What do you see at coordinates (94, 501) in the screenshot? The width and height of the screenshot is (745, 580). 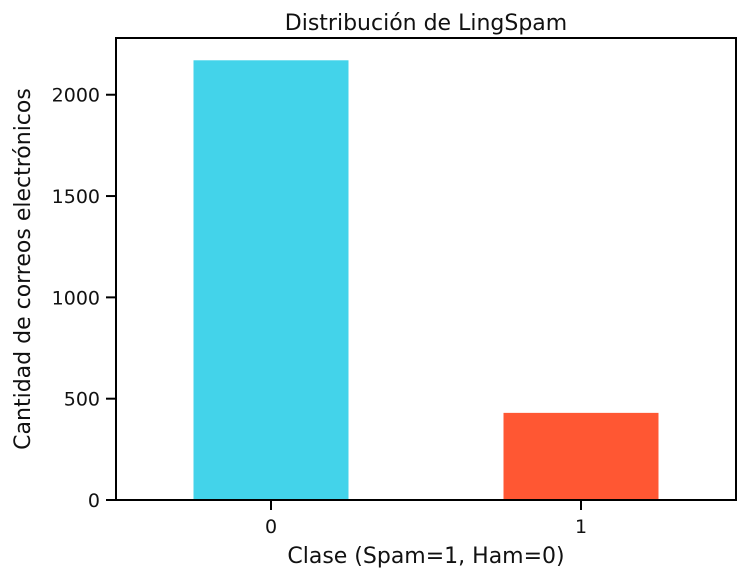 I see `y-tick-label: 0` at bounding box center [94, 501].